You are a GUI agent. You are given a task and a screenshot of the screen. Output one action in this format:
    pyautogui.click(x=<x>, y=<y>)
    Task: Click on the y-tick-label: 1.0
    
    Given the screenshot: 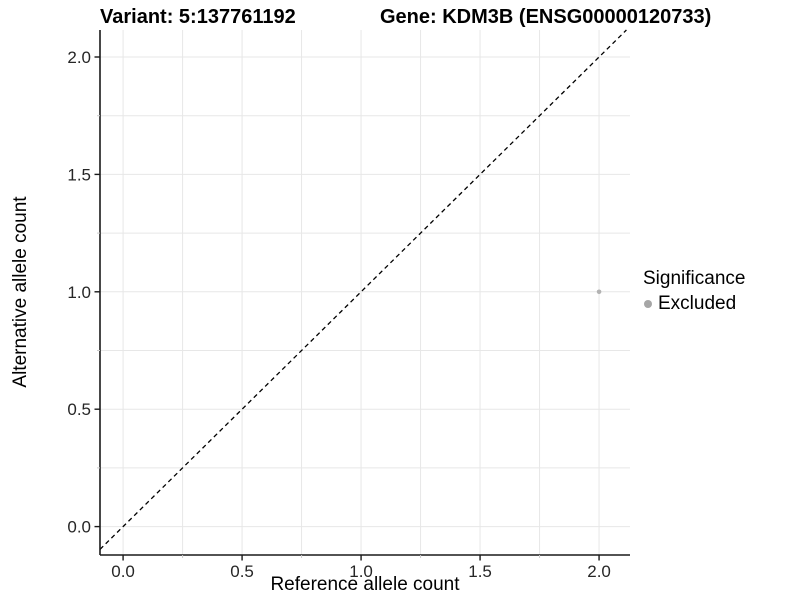 What is the action you would take?
    pyautogui.click(x=79, y=292)
    